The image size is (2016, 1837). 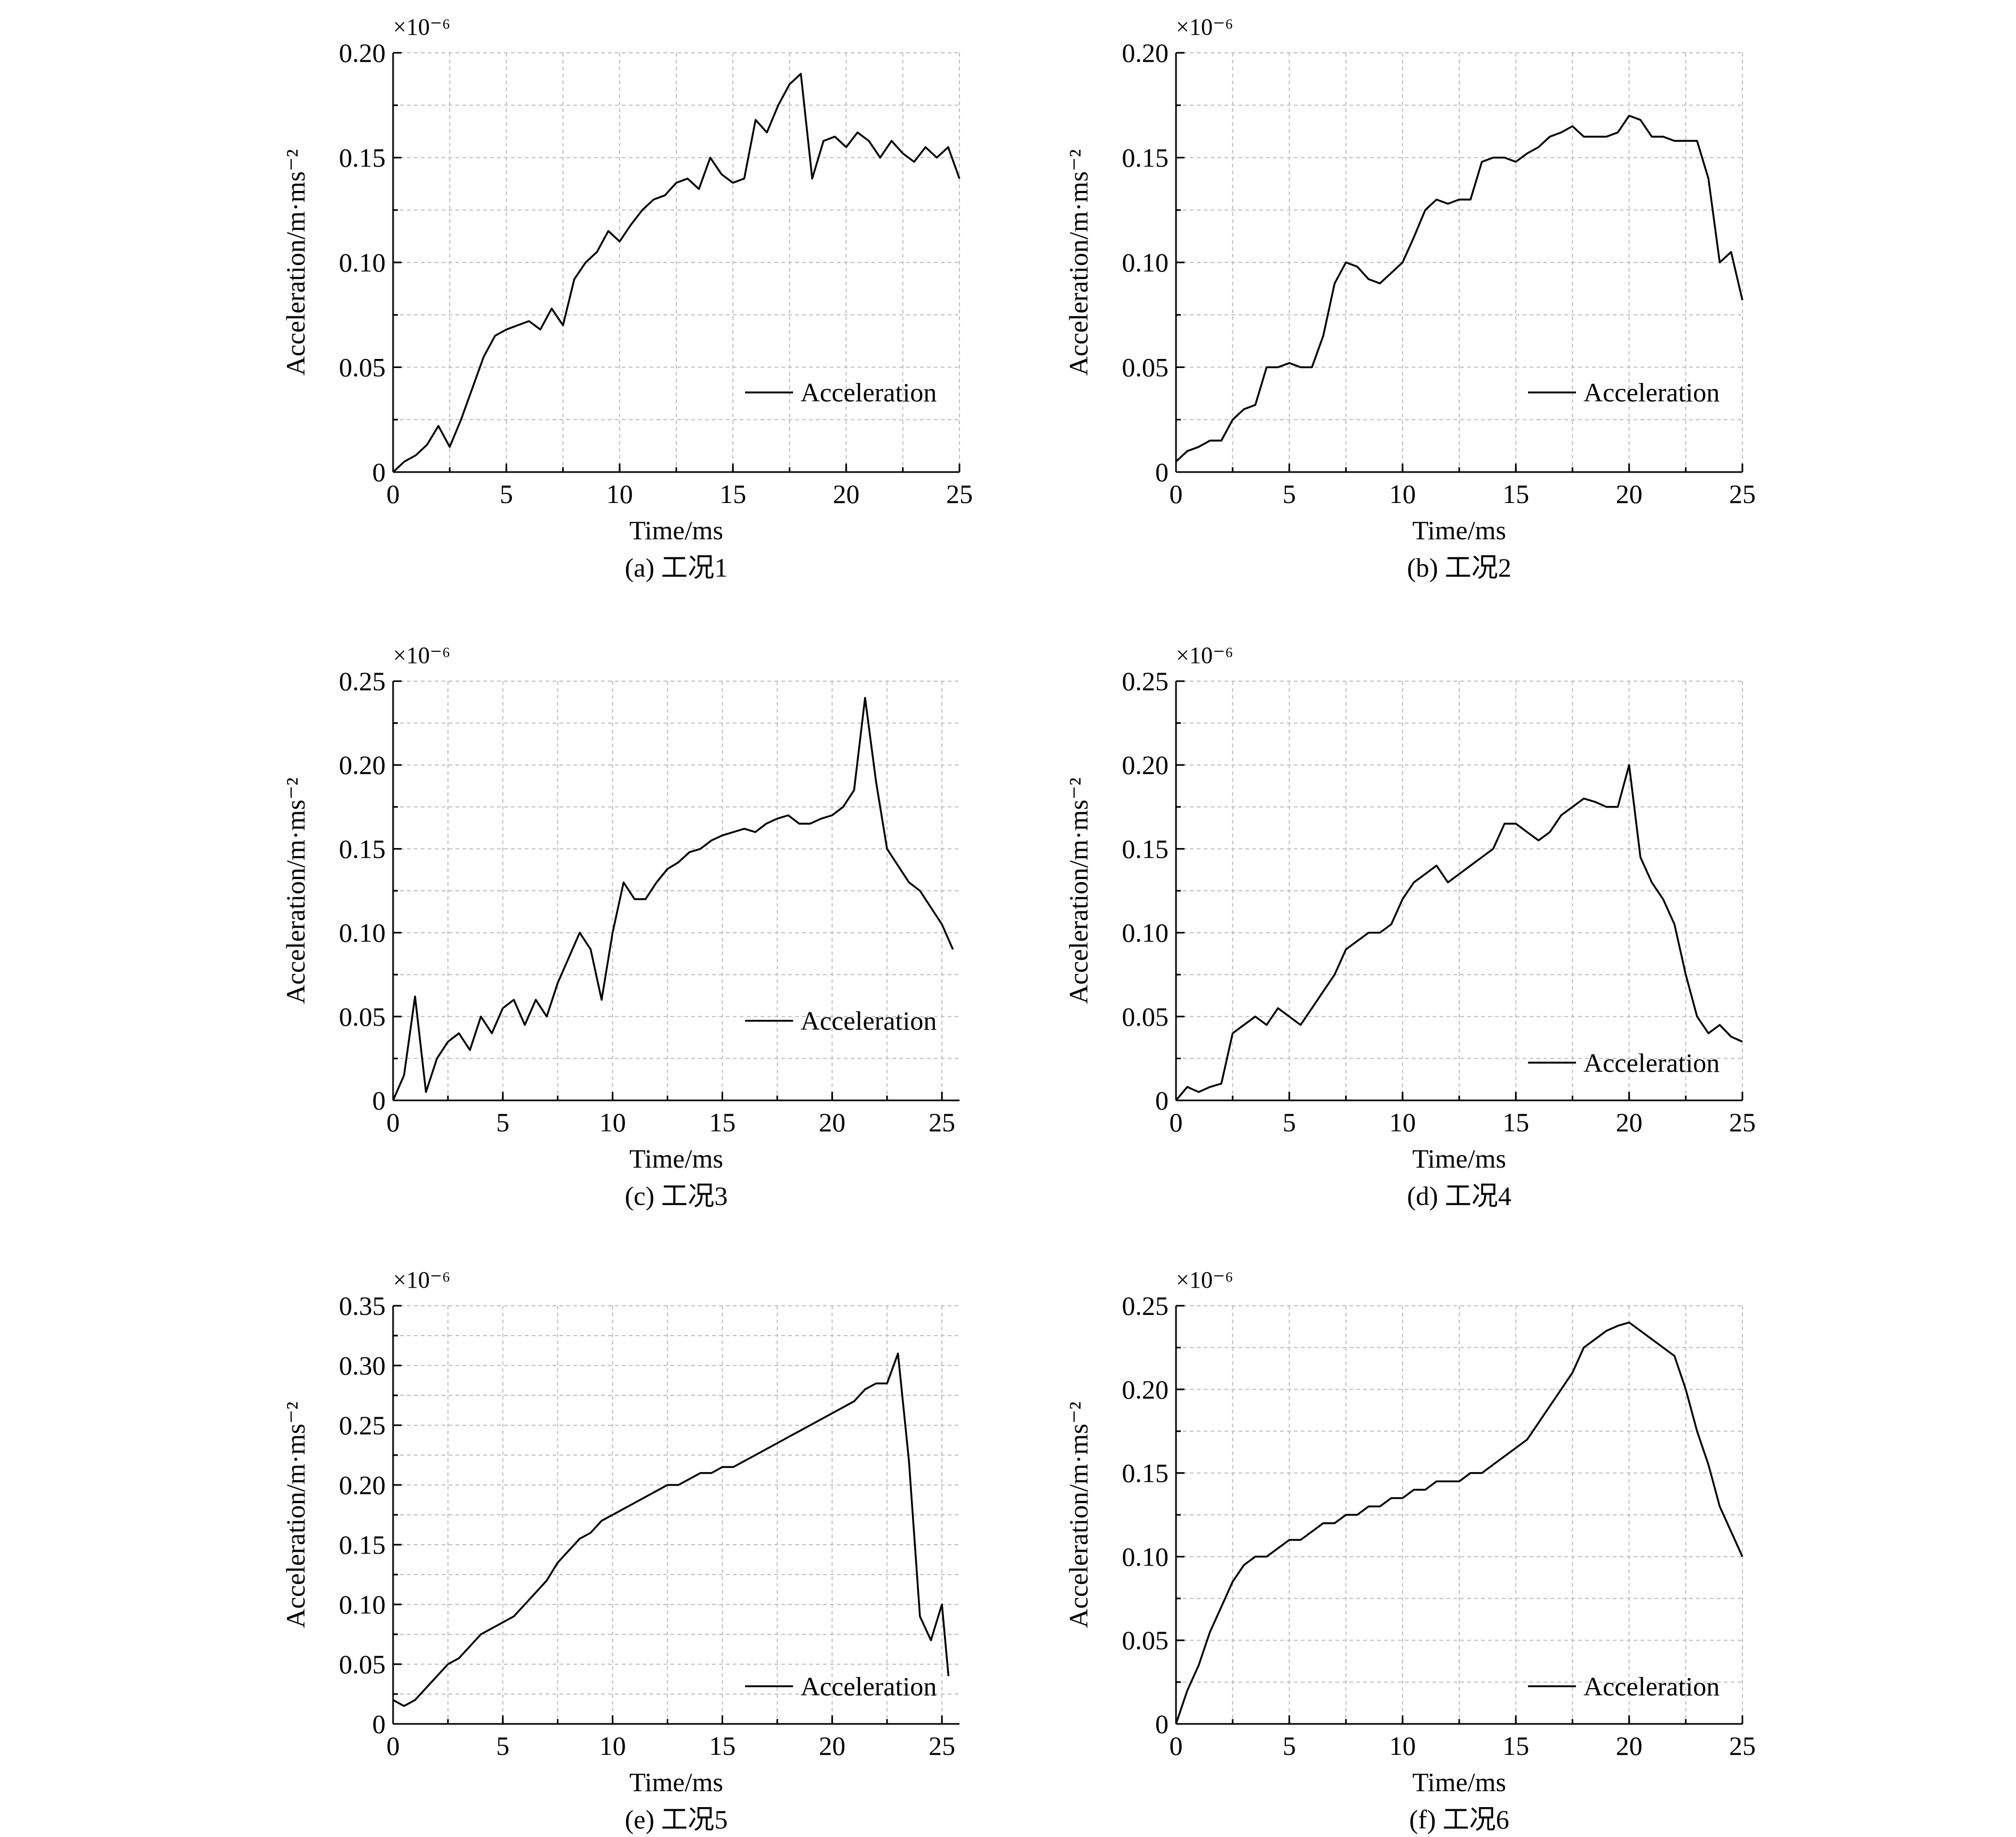 What do you see at coordinates (676, 1196) in the screenshot?
I see `chart-caption: (c) 工况3` at bounding box center [676, 1196].